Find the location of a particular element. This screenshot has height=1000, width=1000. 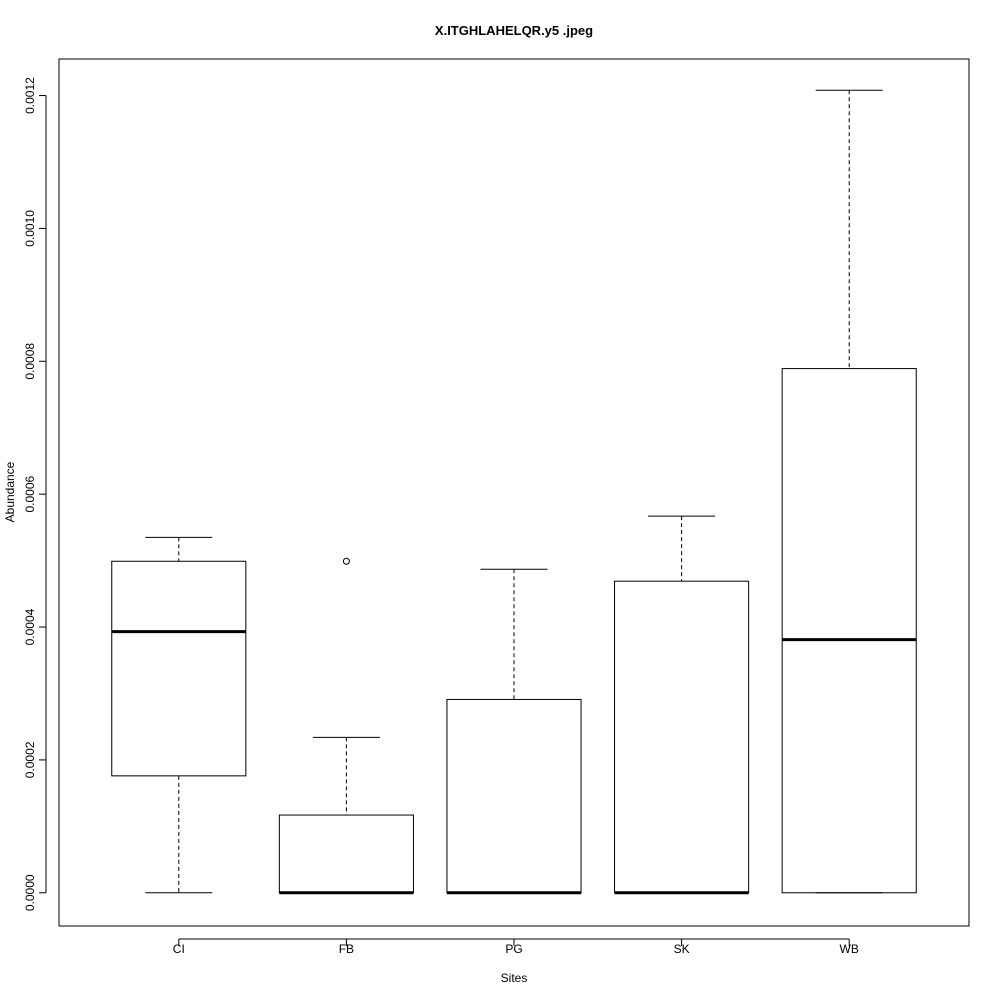

x-tick-label: PG is located at coordinates (513, 949).